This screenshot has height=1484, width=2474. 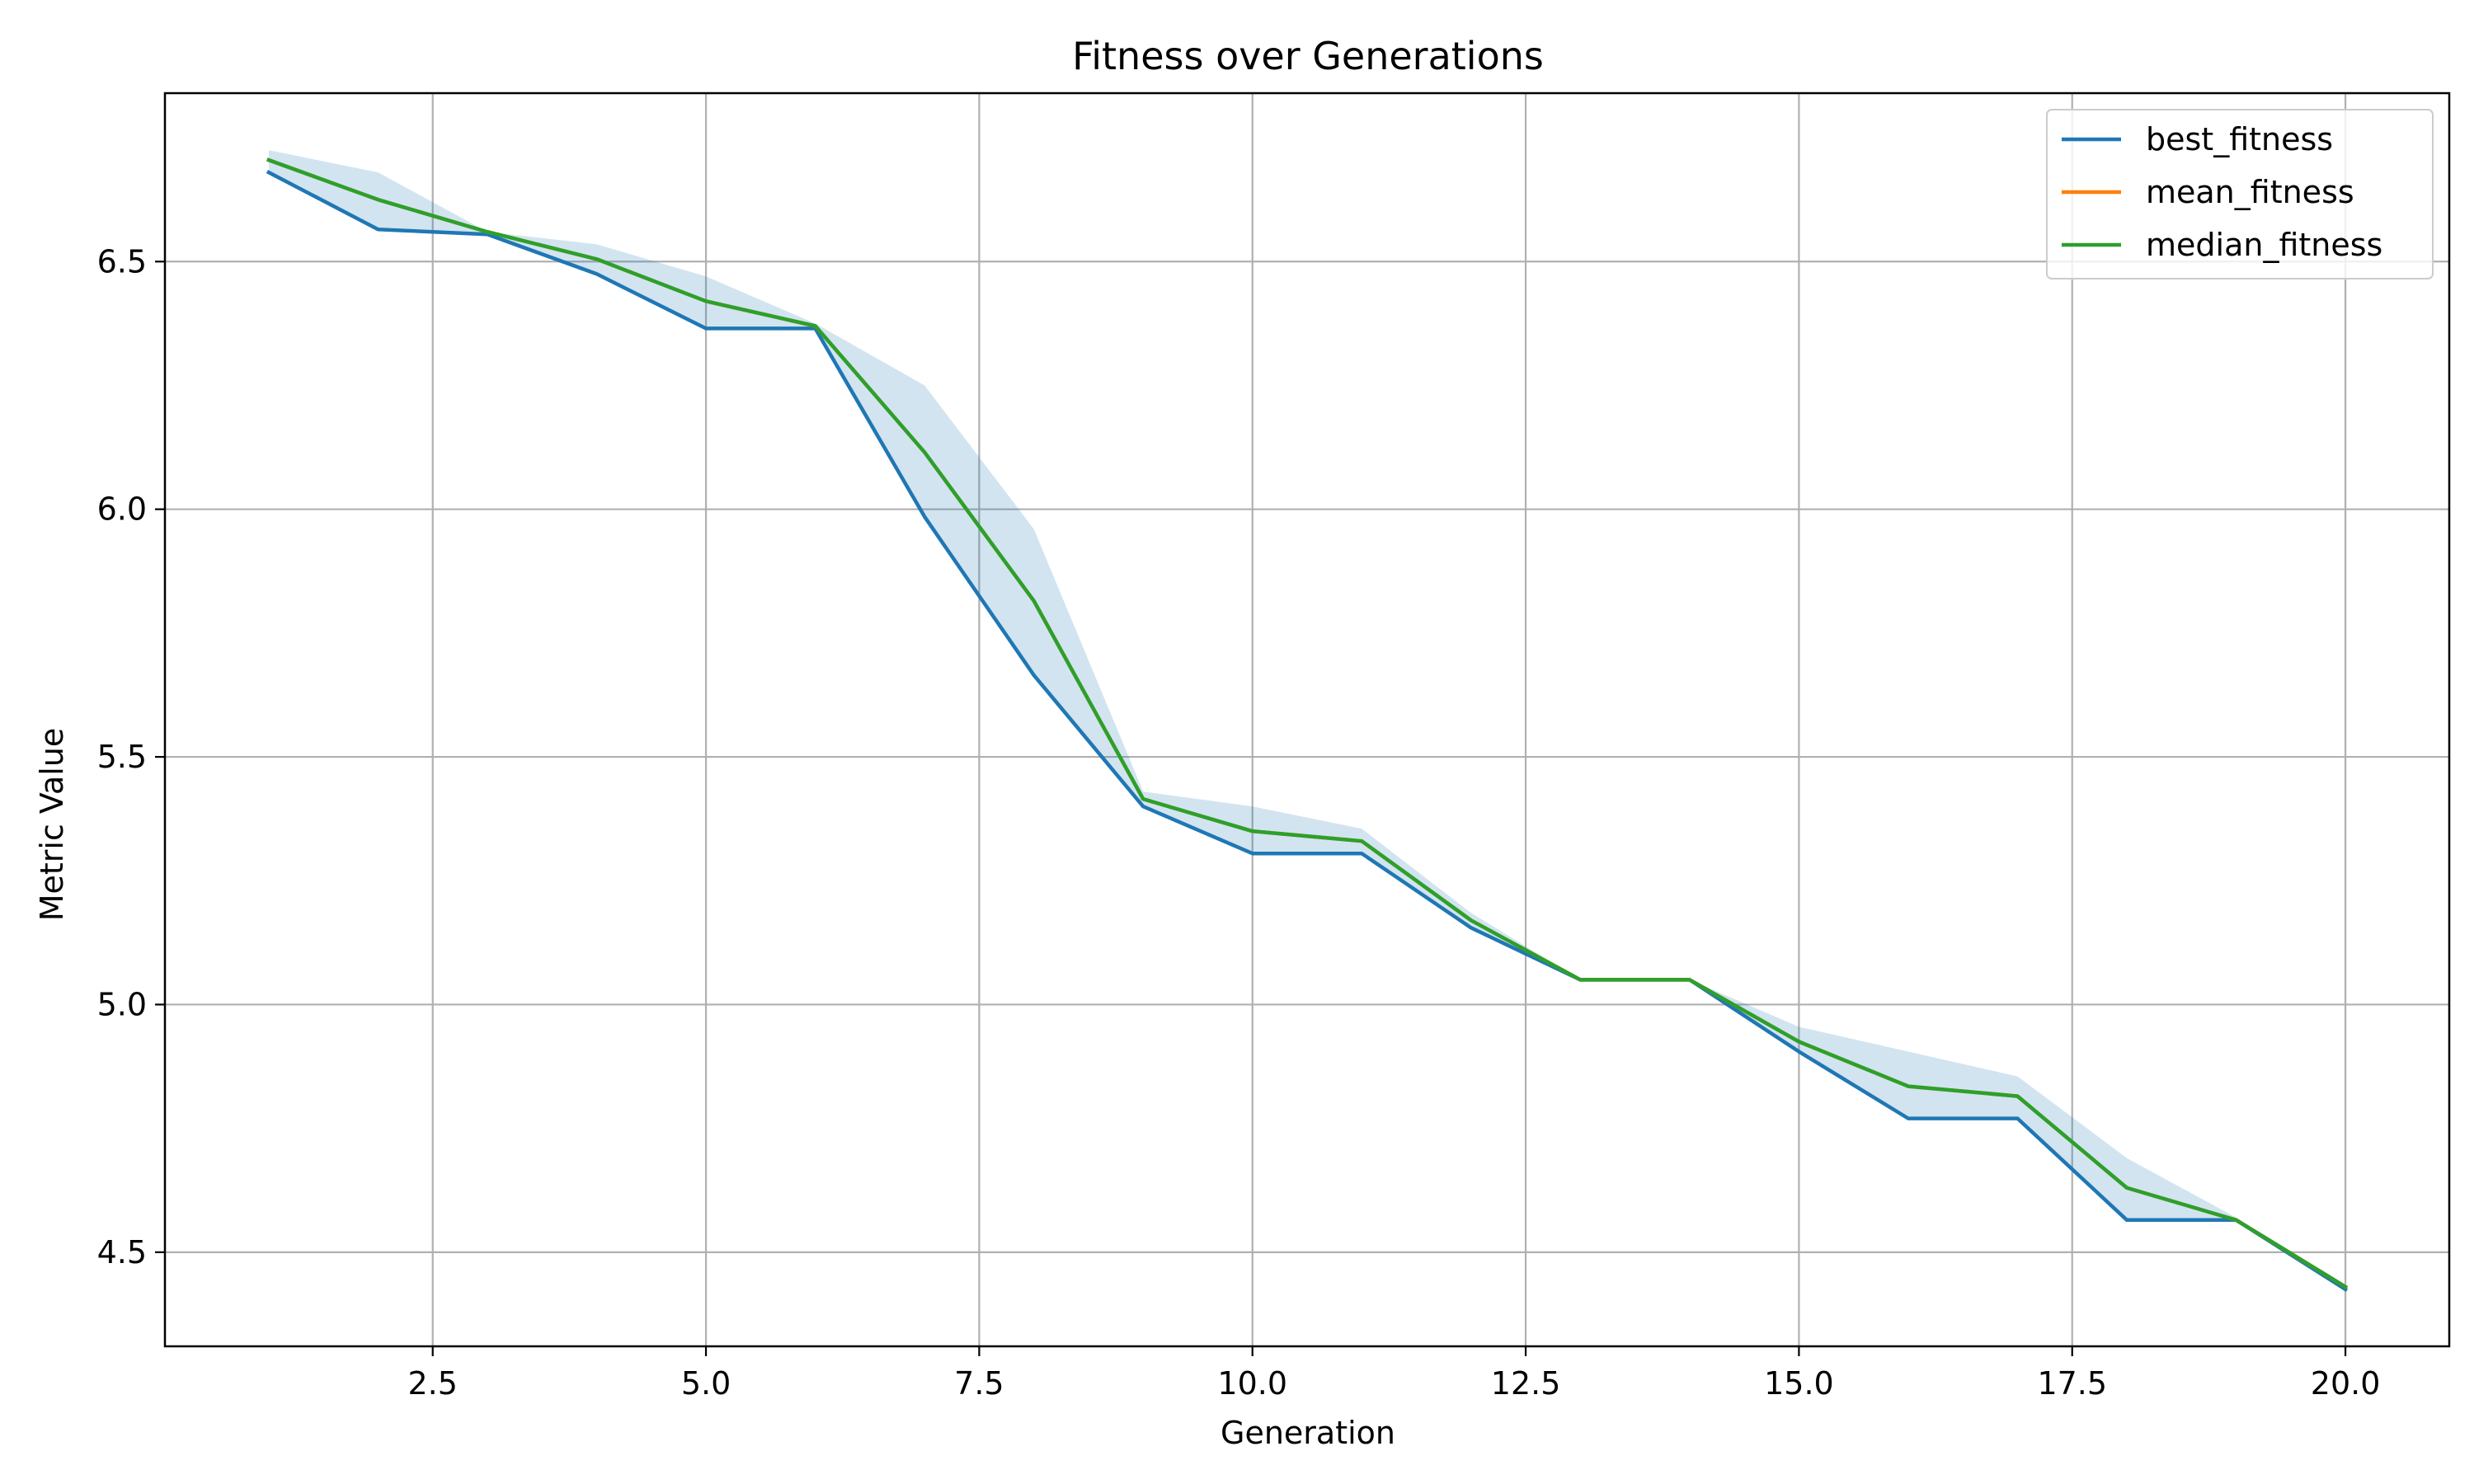 I want to click on x-tick-label: 10.0, so click(x=1252, y=1383).